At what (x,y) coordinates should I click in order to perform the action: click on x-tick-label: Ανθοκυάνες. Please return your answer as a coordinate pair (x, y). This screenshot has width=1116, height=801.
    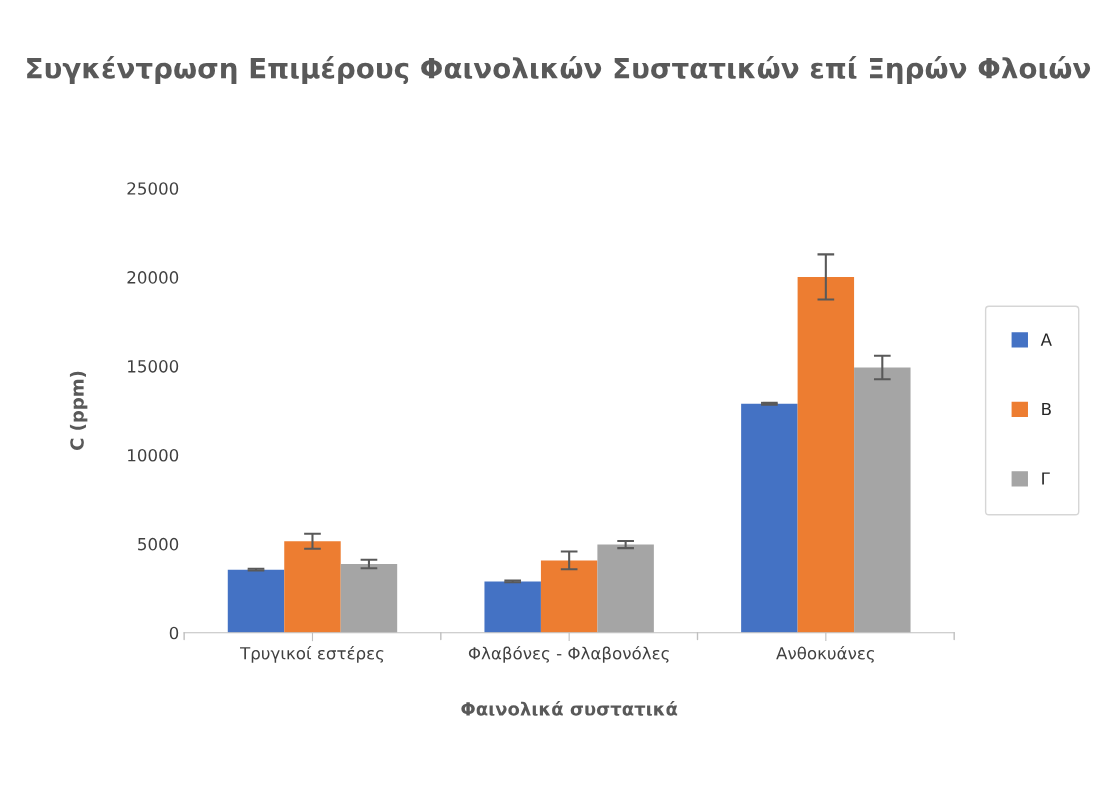
    Looking at the image, I should click on (825, 654).